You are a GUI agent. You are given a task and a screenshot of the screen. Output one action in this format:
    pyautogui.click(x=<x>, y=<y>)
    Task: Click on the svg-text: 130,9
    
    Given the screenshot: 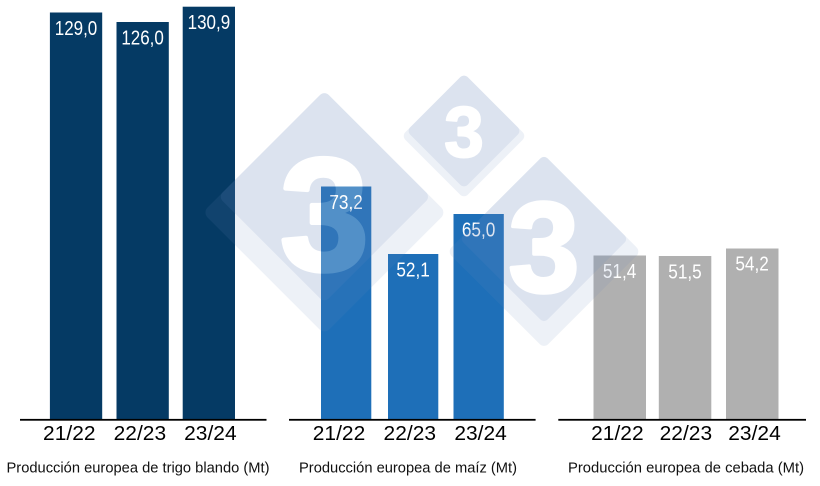 What is the action you would take?
    pyautogui.click(x=209, y=23)
    